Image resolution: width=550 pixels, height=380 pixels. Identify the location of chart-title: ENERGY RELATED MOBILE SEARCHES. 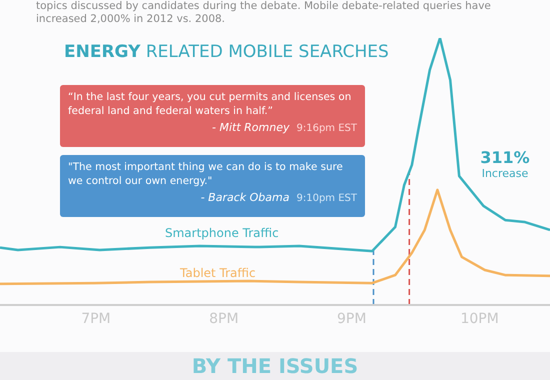
(226, 52).